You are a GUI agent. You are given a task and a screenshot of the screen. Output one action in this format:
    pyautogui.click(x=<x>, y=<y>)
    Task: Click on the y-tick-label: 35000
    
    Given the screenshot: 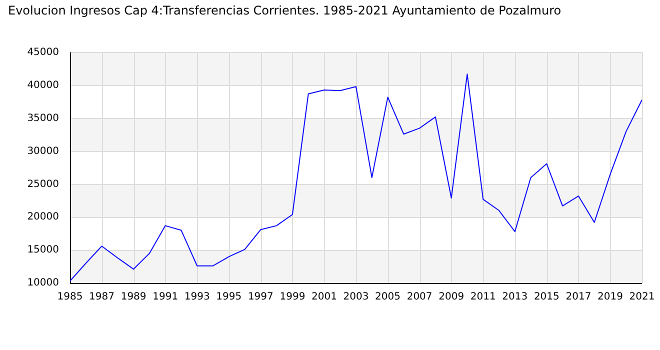 What is the action you would take?
    pyautogui.click(x=43, y=118)
    